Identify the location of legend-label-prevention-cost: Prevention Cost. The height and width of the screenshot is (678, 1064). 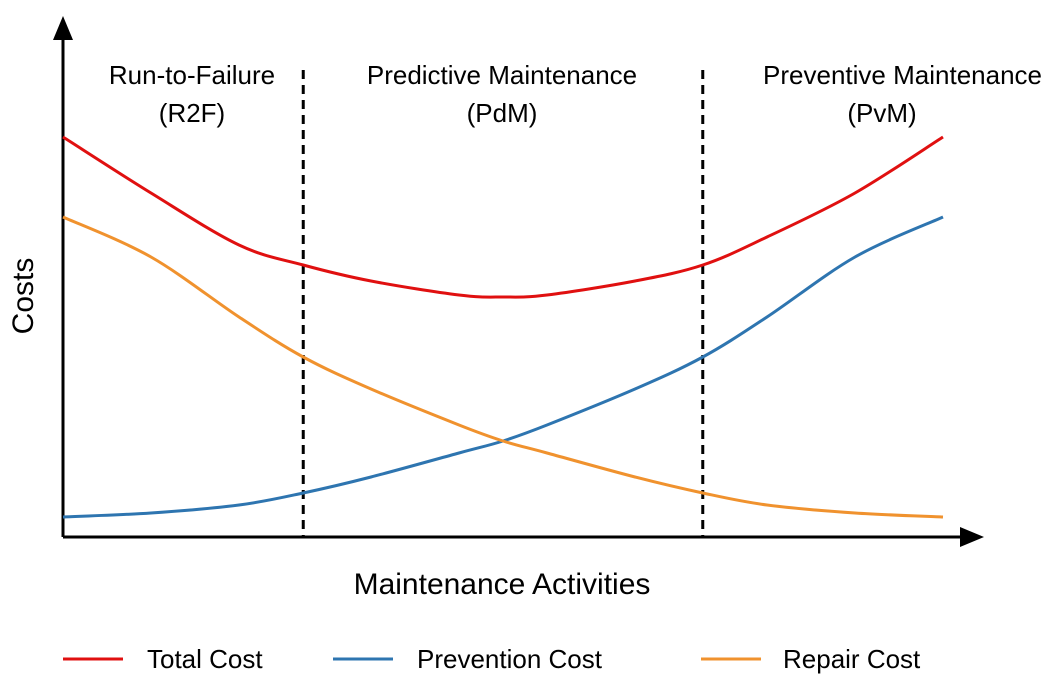
(510, 659).